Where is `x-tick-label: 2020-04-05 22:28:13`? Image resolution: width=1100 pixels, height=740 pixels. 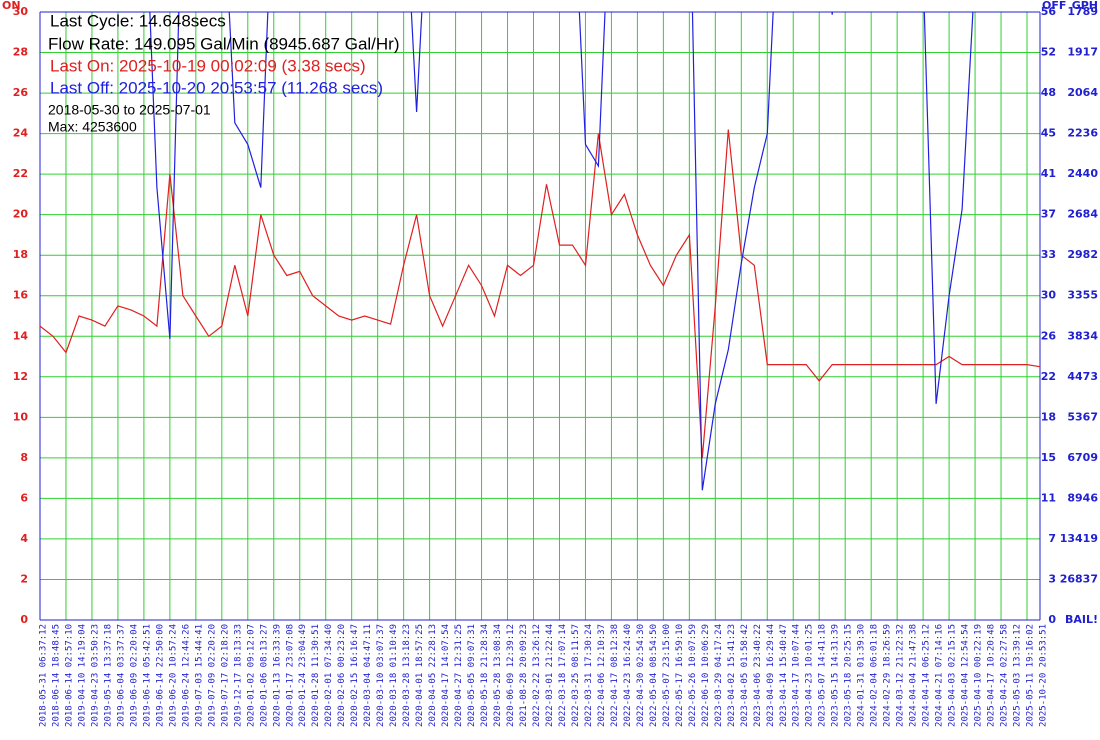 x-tick-label: 2020-04-05 22:28:13 is located at coordinates (433, 675).